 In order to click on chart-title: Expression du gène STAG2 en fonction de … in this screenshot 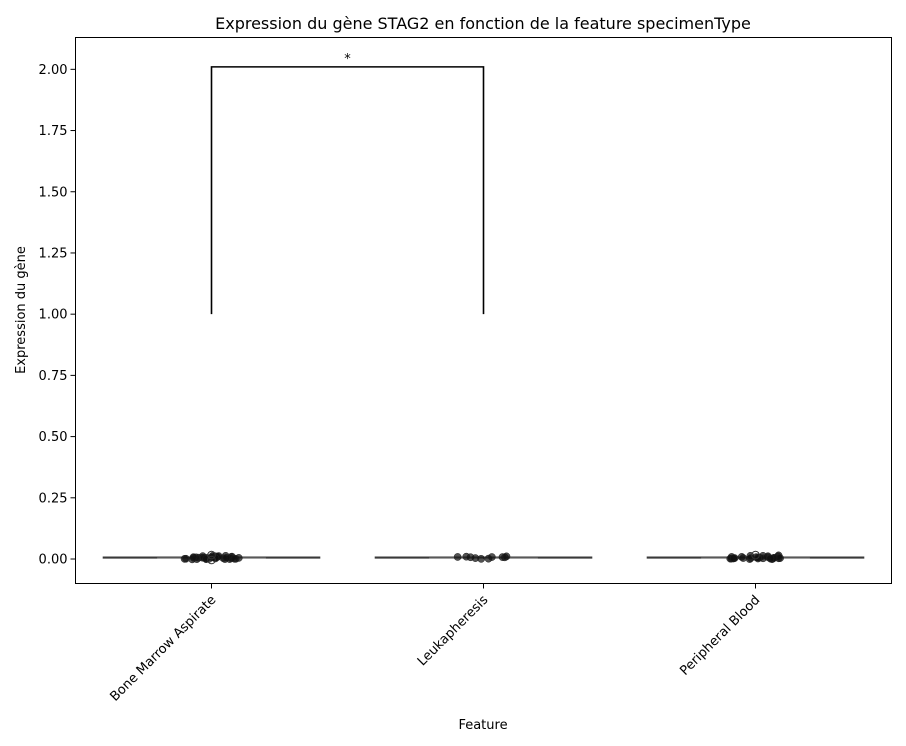, I will do `click(483, 23)`.